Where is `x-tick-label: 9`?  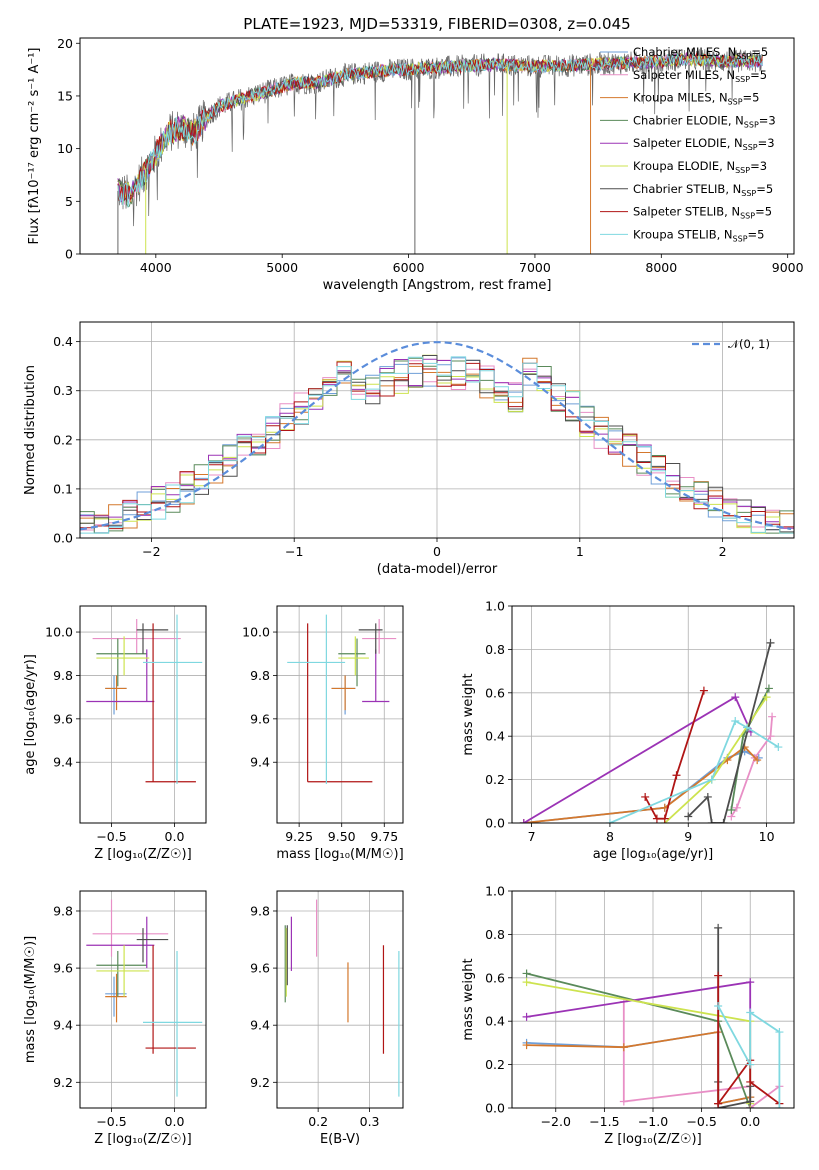 x-tick-label: 9 is located at coordinates (688, 836).